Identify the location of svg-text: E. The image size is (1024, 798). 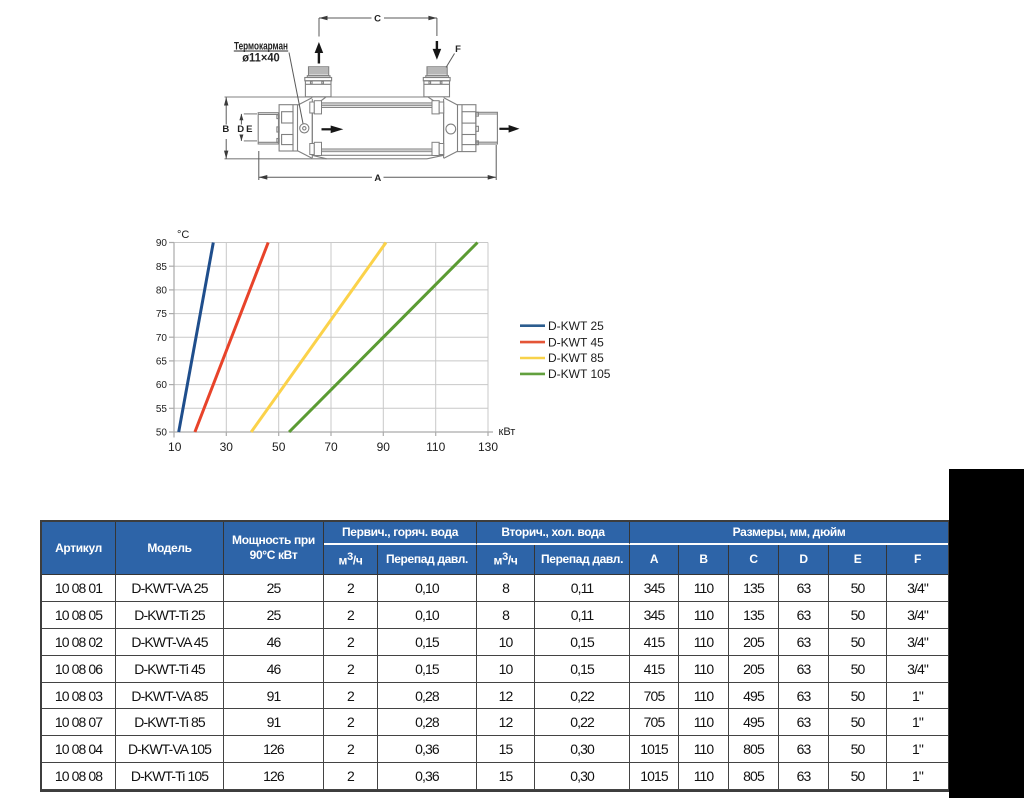
(249, 129).